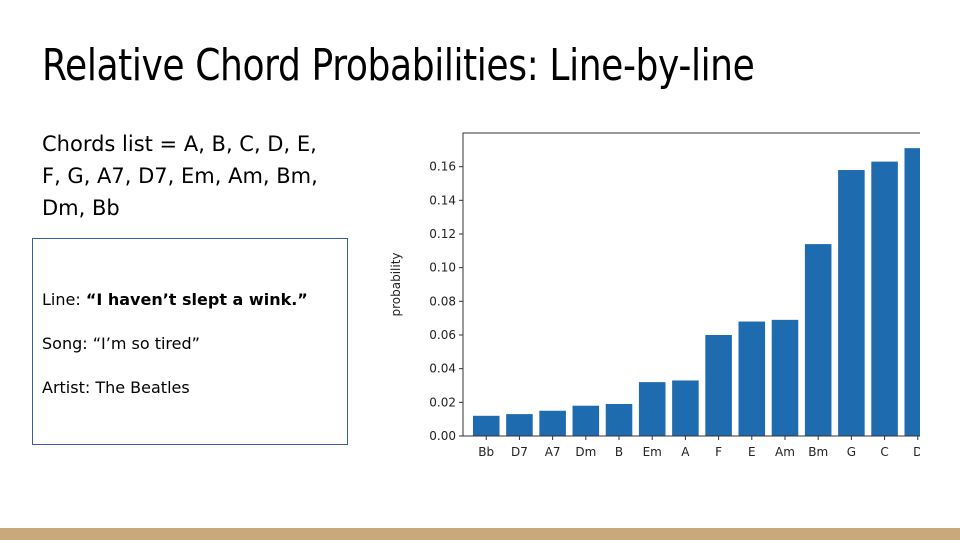 The image size is (960, 540). What do you see at coordinates (121, 343) in the screenshot?
I see `song-info: Song: “I’m so tired”` at bounding box center [121, 343].